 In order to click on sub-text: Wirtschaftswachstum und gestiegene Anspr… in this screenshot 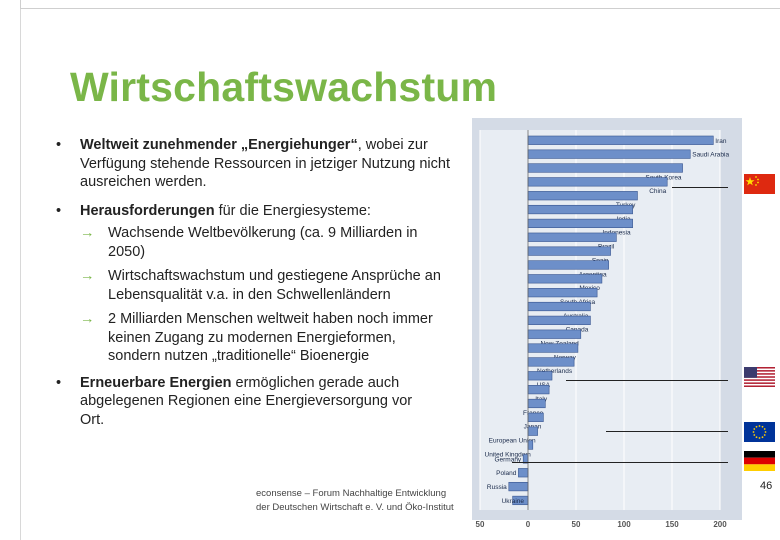, I will do `click(274, 285)`.